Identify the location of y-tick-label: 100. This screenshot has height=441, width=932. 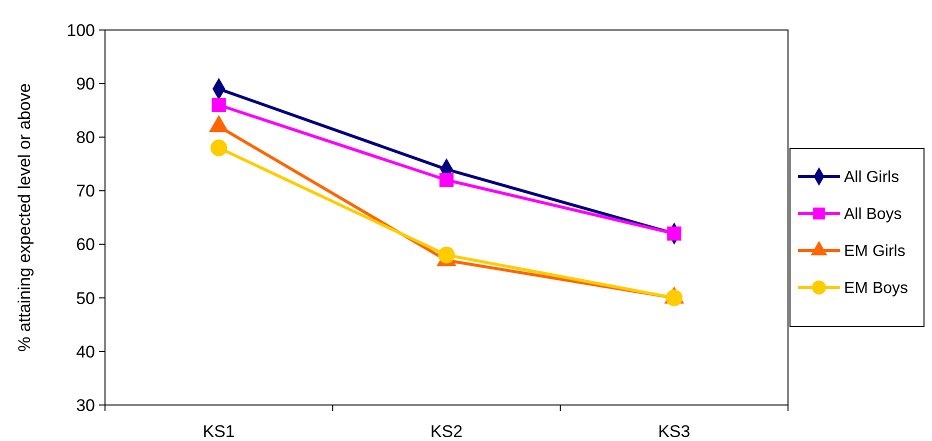
(80, 30).